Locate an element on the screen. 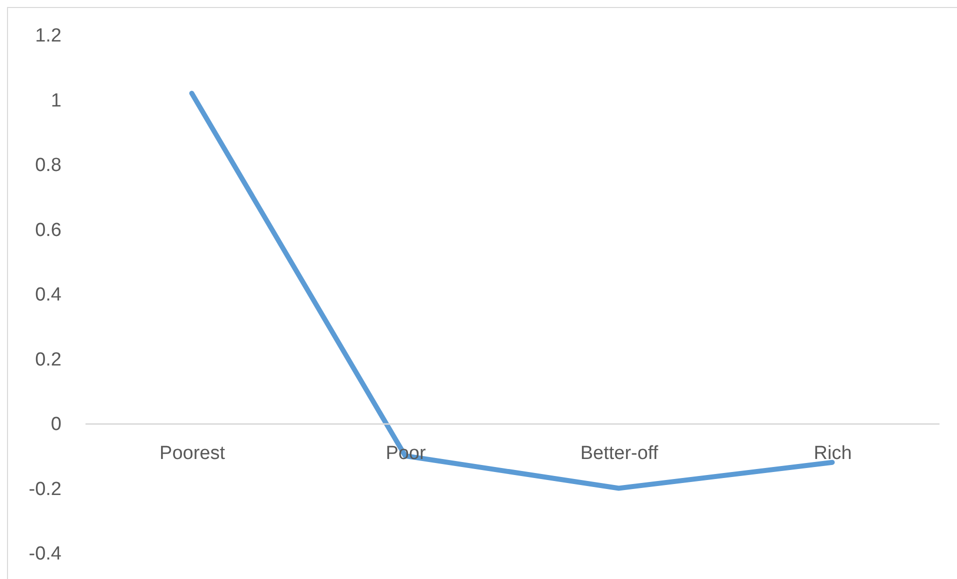 The width and height of the screenshot is (957, 579). y-tick-label: 0.4 is located at coordinates (48, 295).